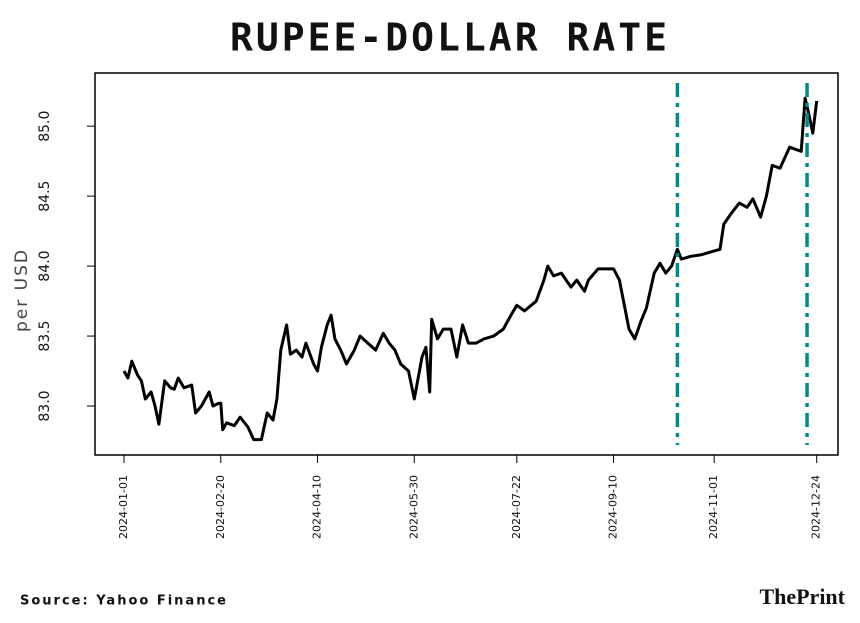 The height and width of the screenshot is (623, 860). What do you see at coordinates (713, 507) in the screenshot?
I see `x-tick-label: 2024-11-01` at bounding box center [713, 507].